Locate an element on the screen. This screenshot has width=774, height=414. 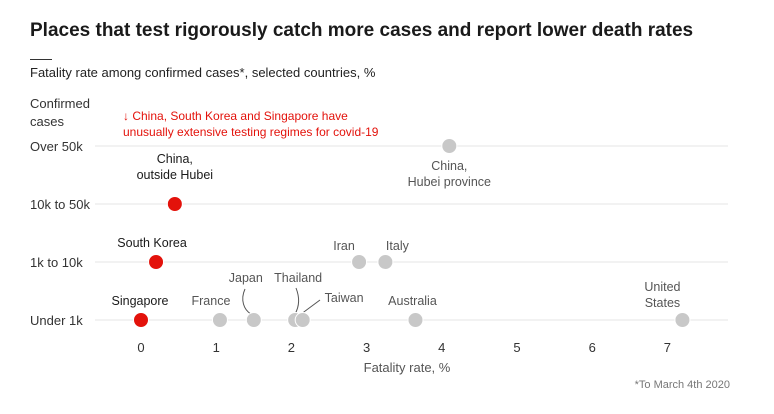
point-australia is located at coordinates (415, 320).